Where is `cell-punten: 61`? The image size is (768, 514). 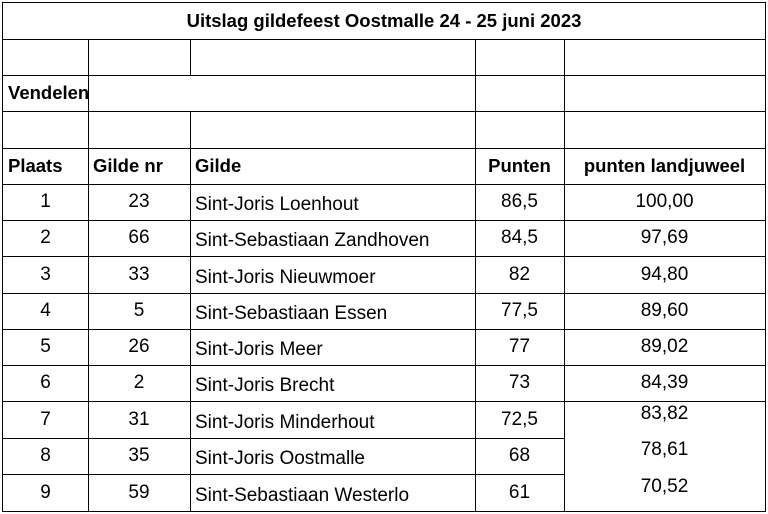
cell-punten: 61 is located at coordinates (519, 492).